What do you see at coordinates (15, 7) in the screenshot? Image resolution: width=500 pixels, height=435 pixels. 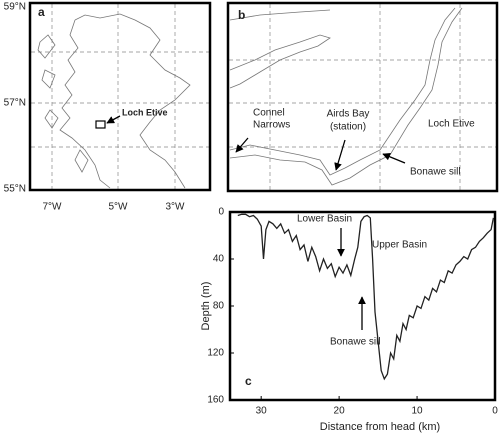 I see `lat-label: 59°N` at bounding box center [15, 7].